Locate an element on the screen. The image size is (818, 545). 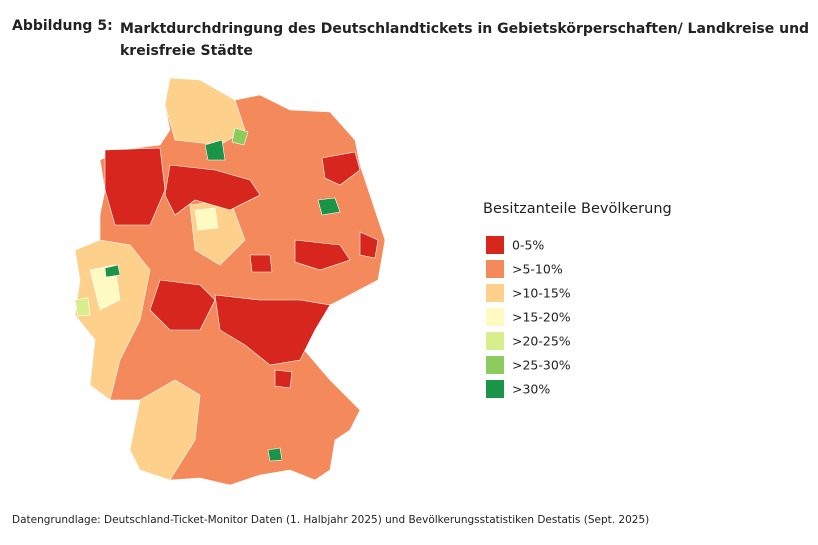
legend-label: >10-15% is located at coordinates (541, 293).